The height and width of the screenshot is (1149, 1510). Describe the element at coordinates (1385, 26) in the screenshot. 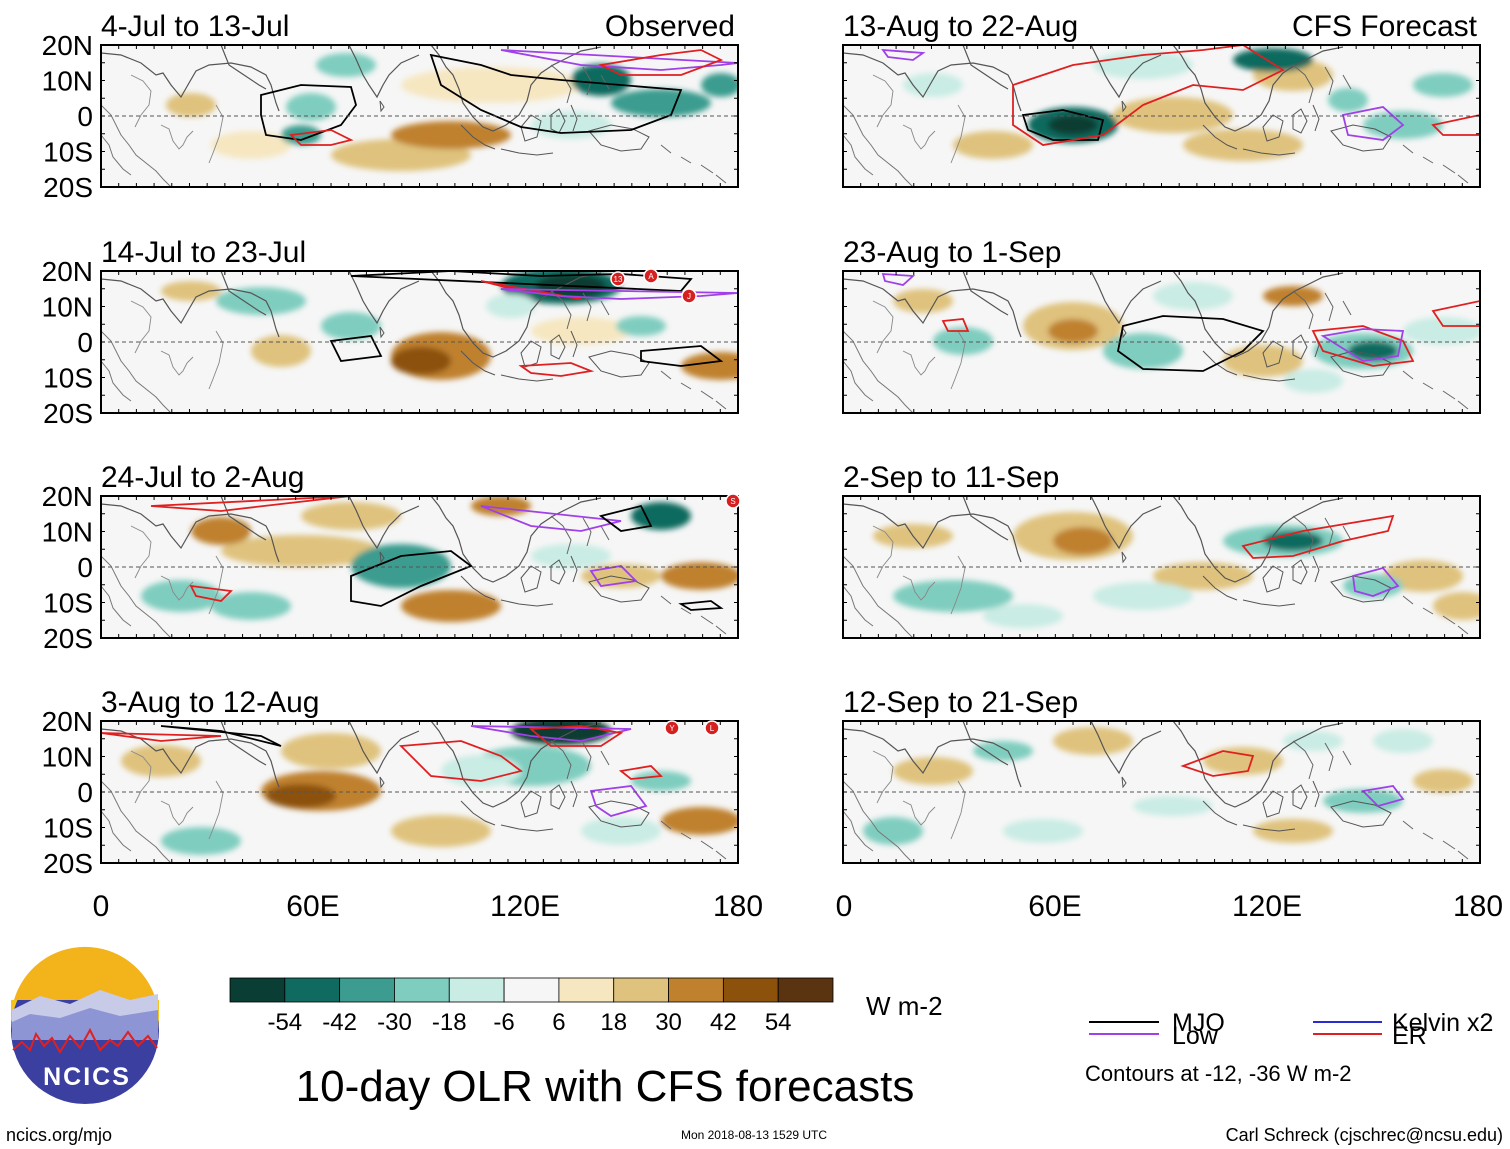

I see `cfs-forecast-label: CFS Forecast` at that location.